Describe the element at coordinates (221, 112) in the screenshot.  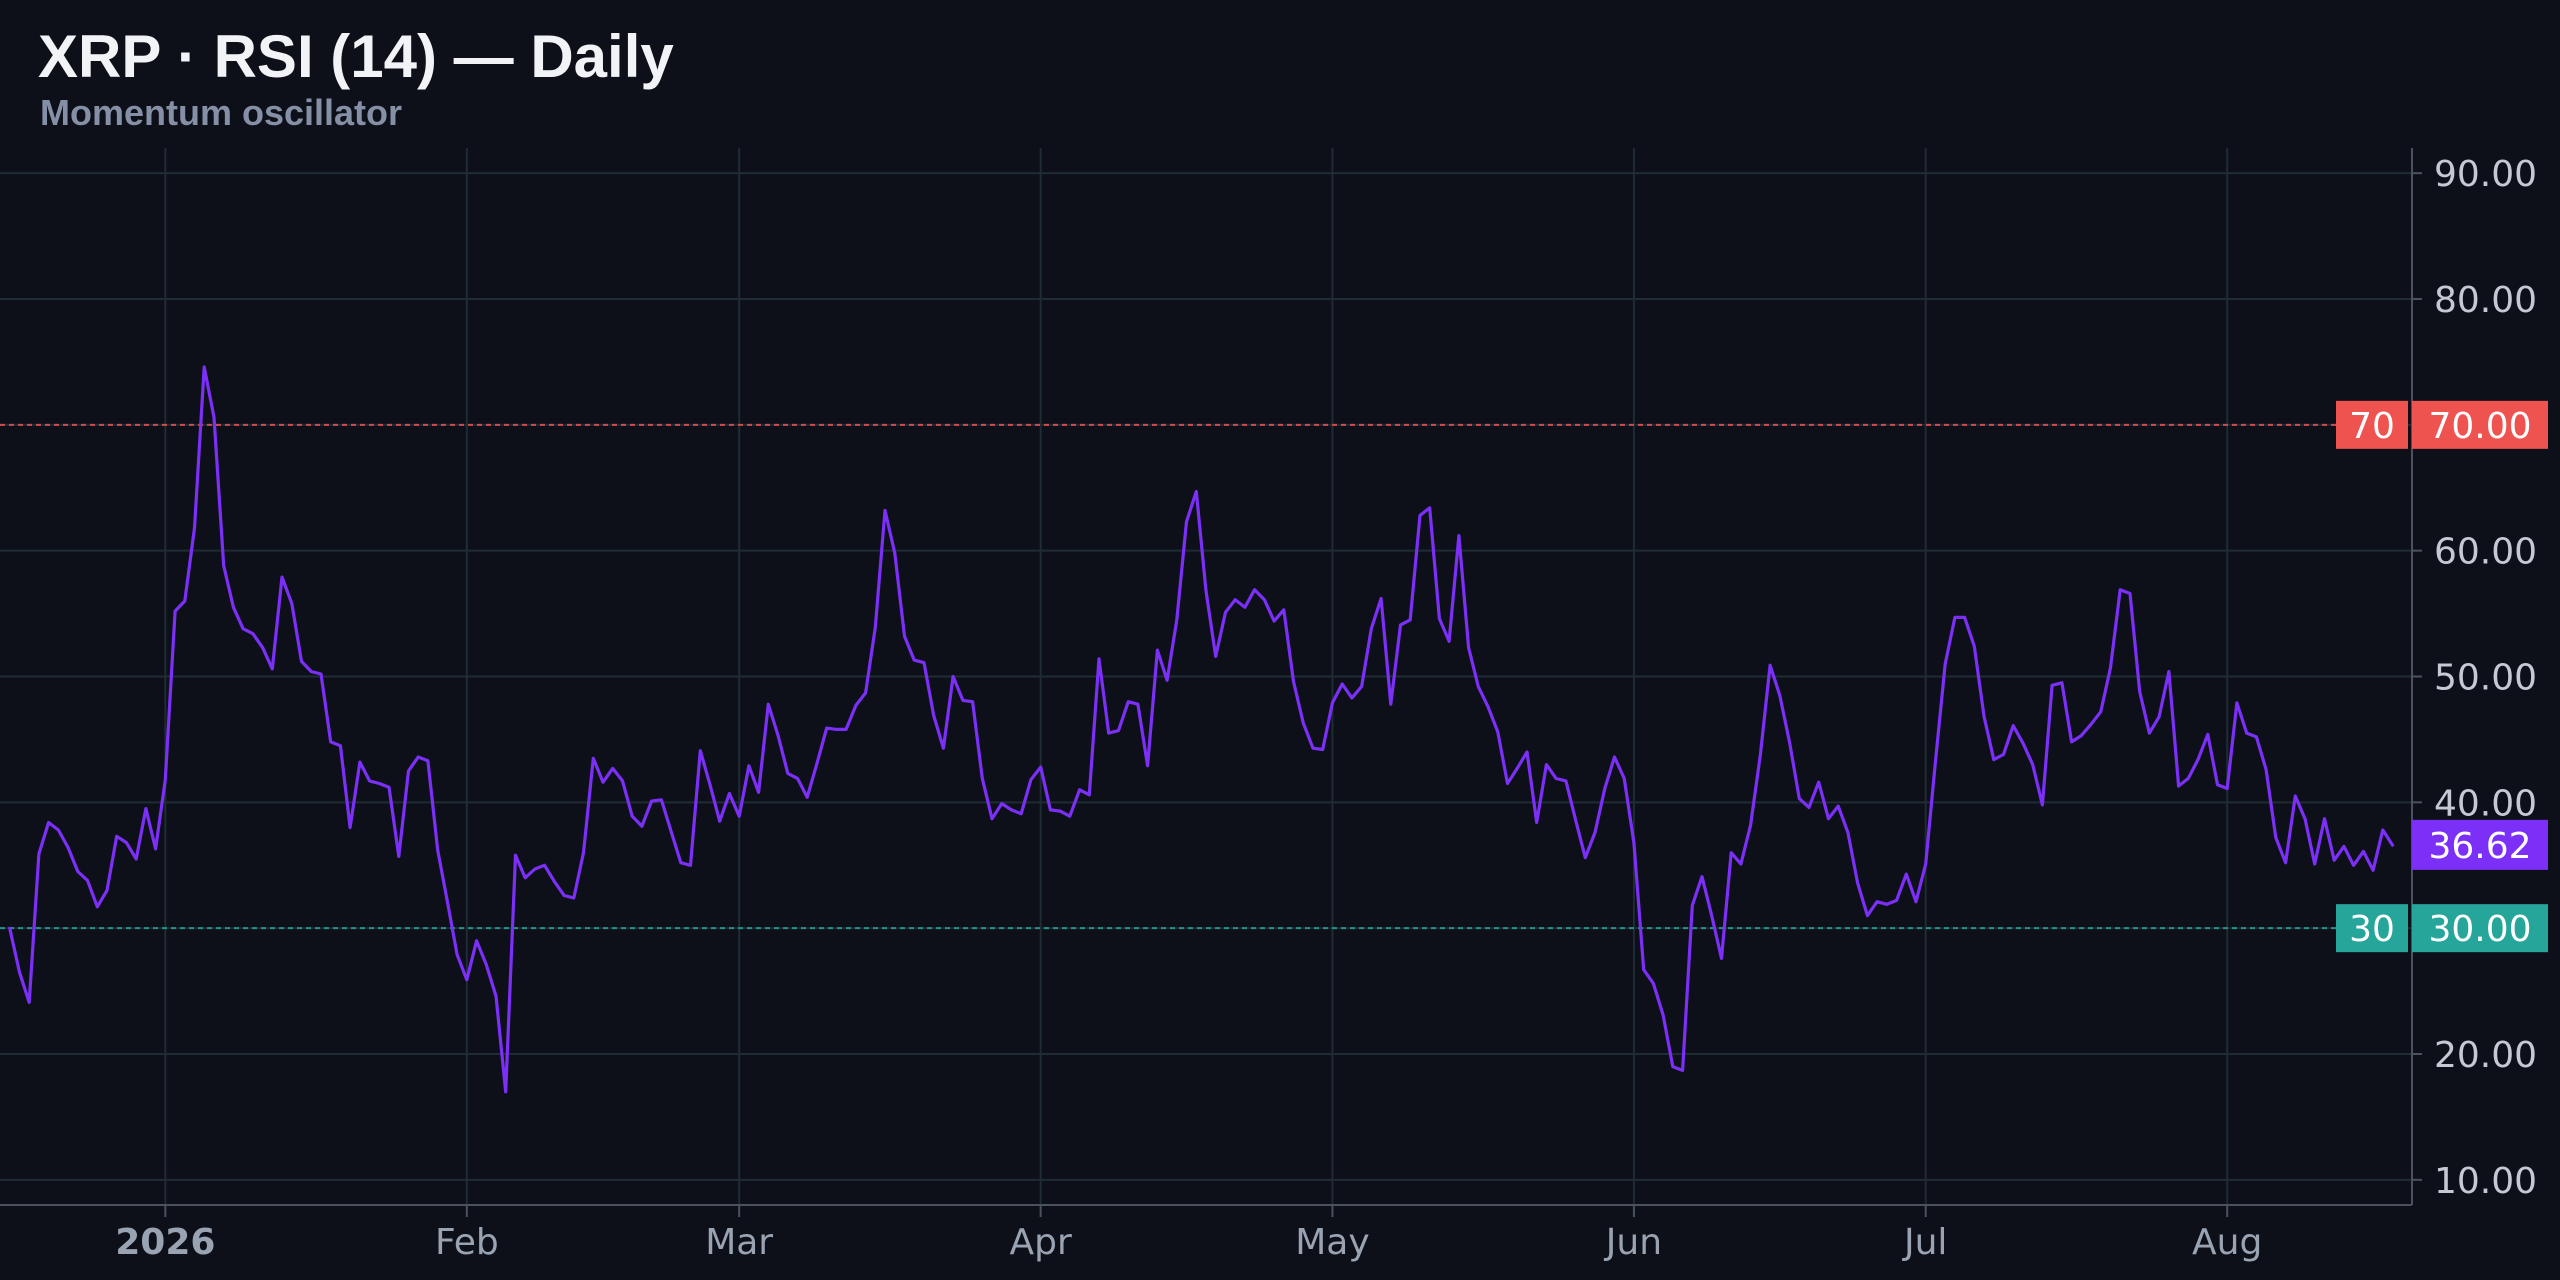
I see `chart-subtitle: Momentum oscillator` at that location.